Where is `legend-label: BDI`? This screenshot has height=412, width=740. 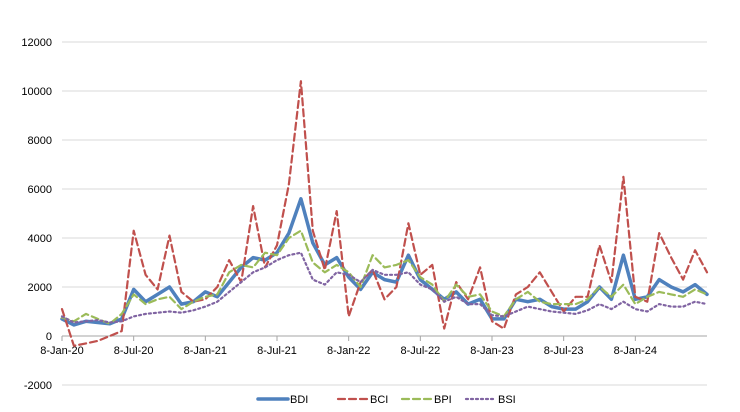
legend-label: BDI is located at coordinates (299, 400).